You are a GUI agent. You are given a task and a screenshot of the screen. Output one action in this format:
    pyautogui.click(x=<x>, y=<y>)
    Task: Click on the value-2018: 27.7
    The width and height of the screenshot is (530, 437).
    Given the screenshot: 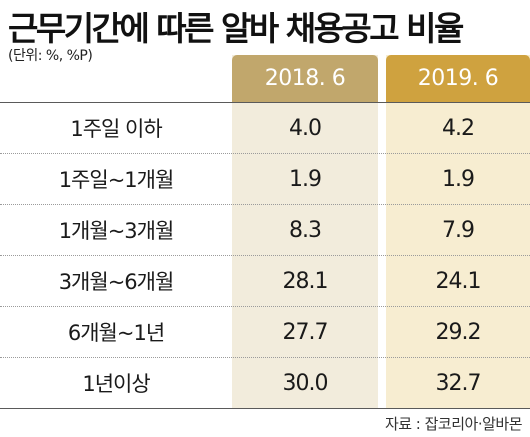 What is the action you would take?
    pyautogui.click(x=305, y=332)
    